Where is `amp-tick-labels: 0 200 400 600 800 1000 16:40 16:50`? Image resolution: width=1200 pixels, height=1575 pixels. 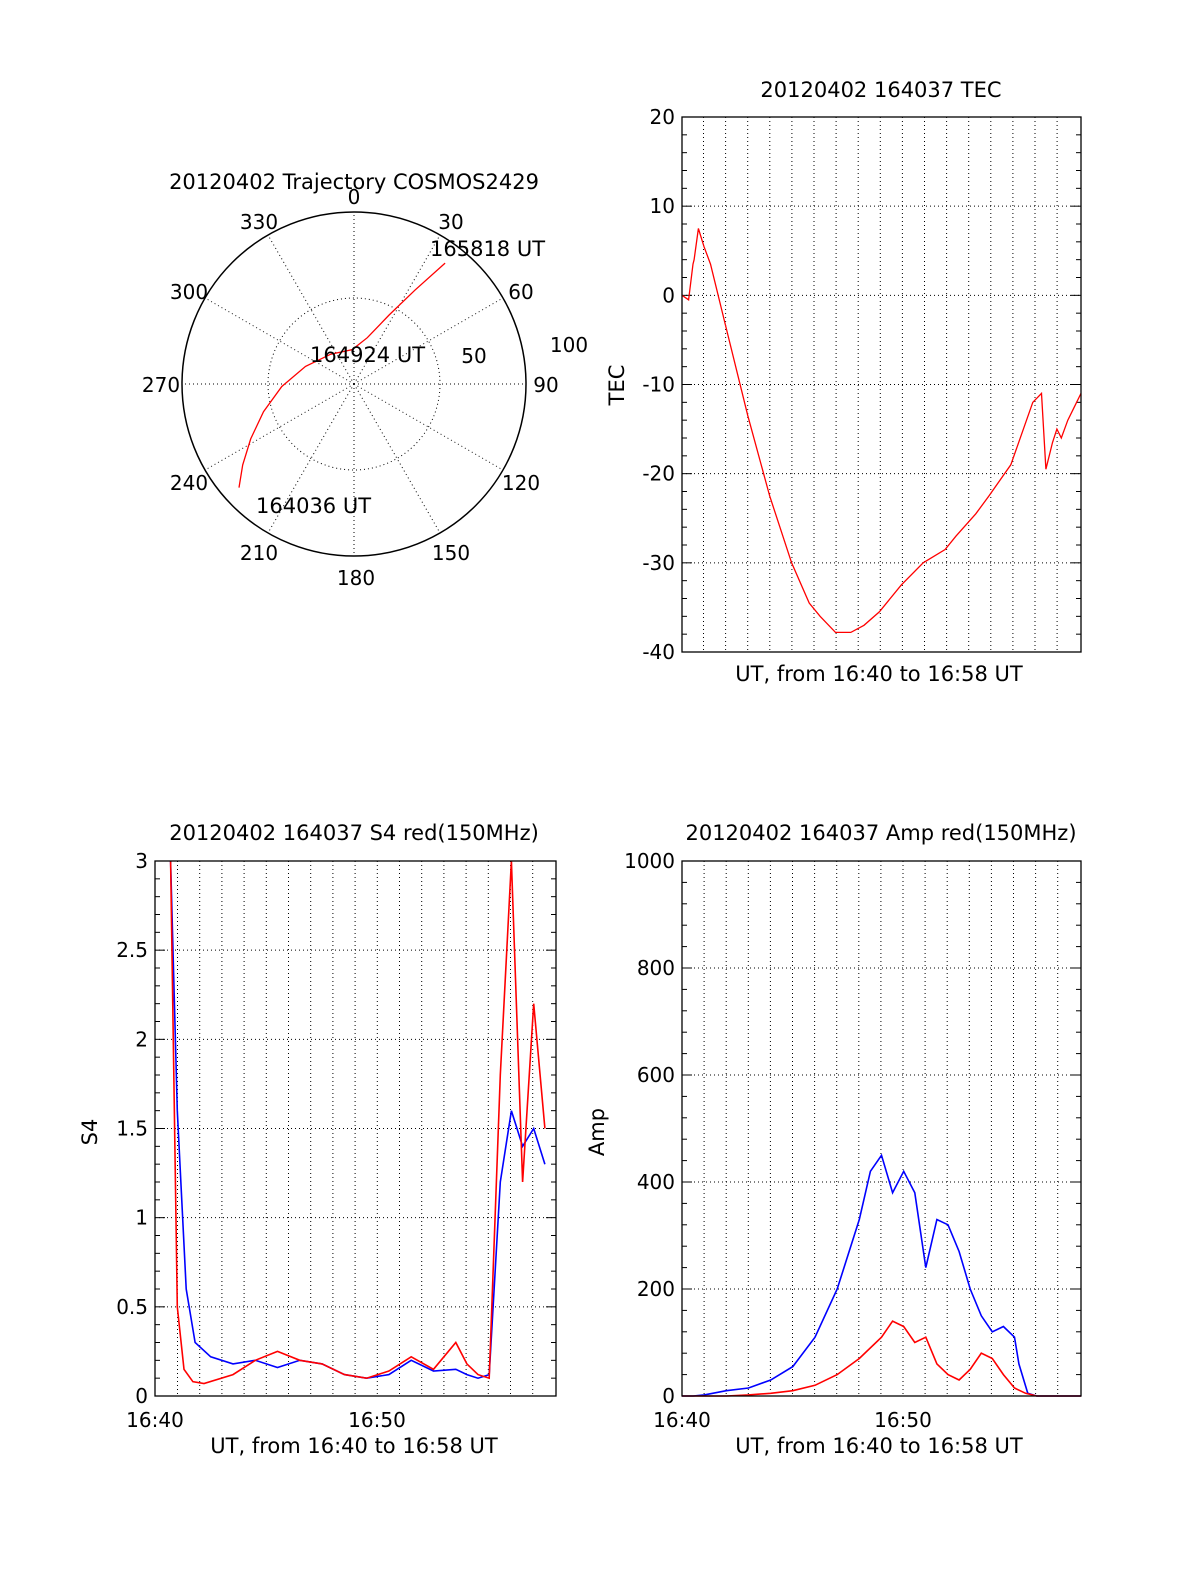 amp-tick-labels: 0 200 400 600 800 1000 16:40 16:50 is located at coordinates (778, 1140).